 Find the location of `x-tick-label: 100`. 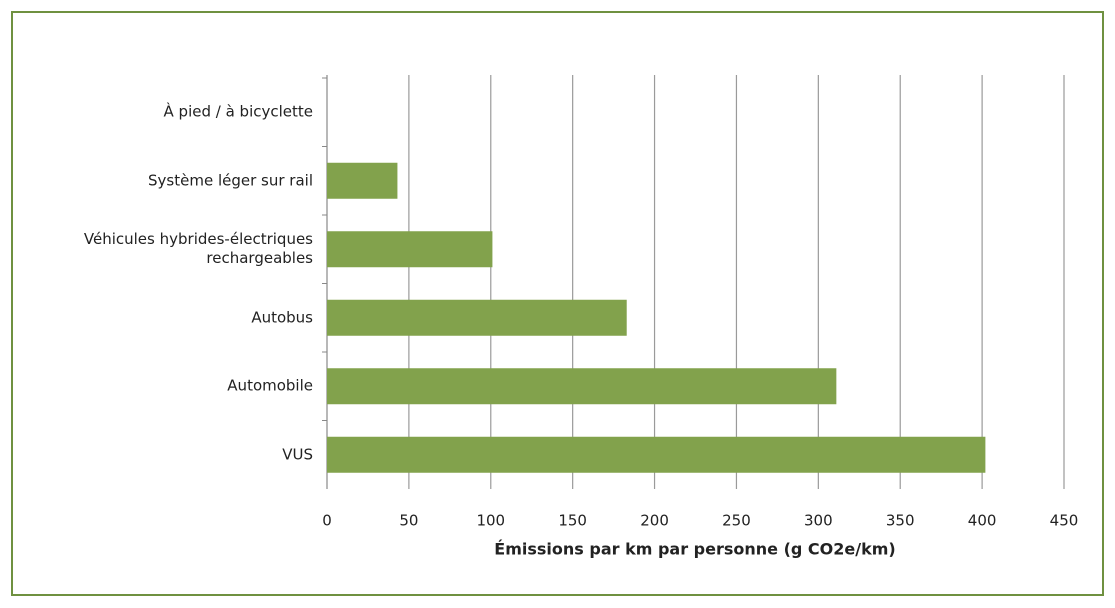

x-tick-label: 100 is located at coordinates (490, 521).